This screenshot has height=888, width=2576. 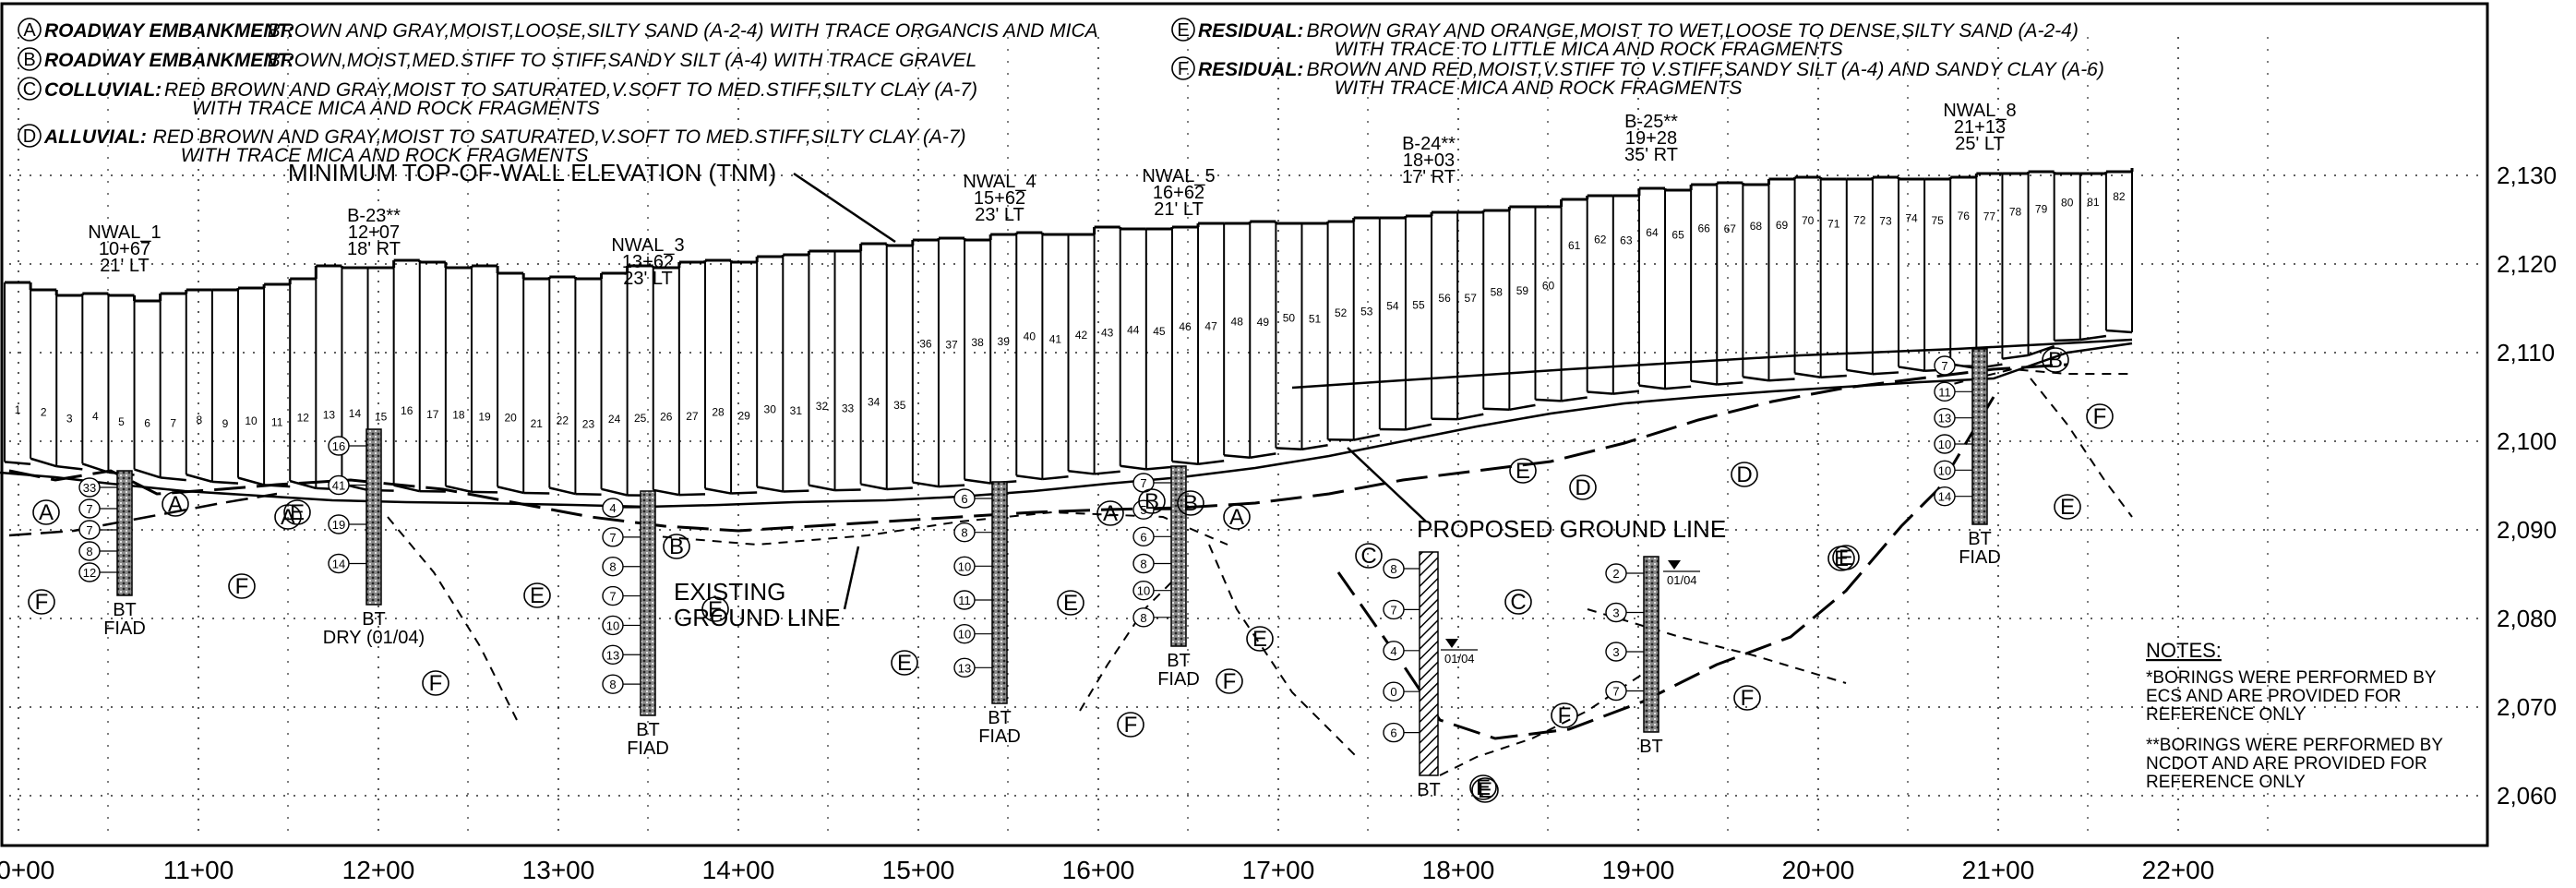 What do you see at coordinates (122, 421) in the screenshot?
I see `wall-panel-number: 5` at bounding box center [122, 421].